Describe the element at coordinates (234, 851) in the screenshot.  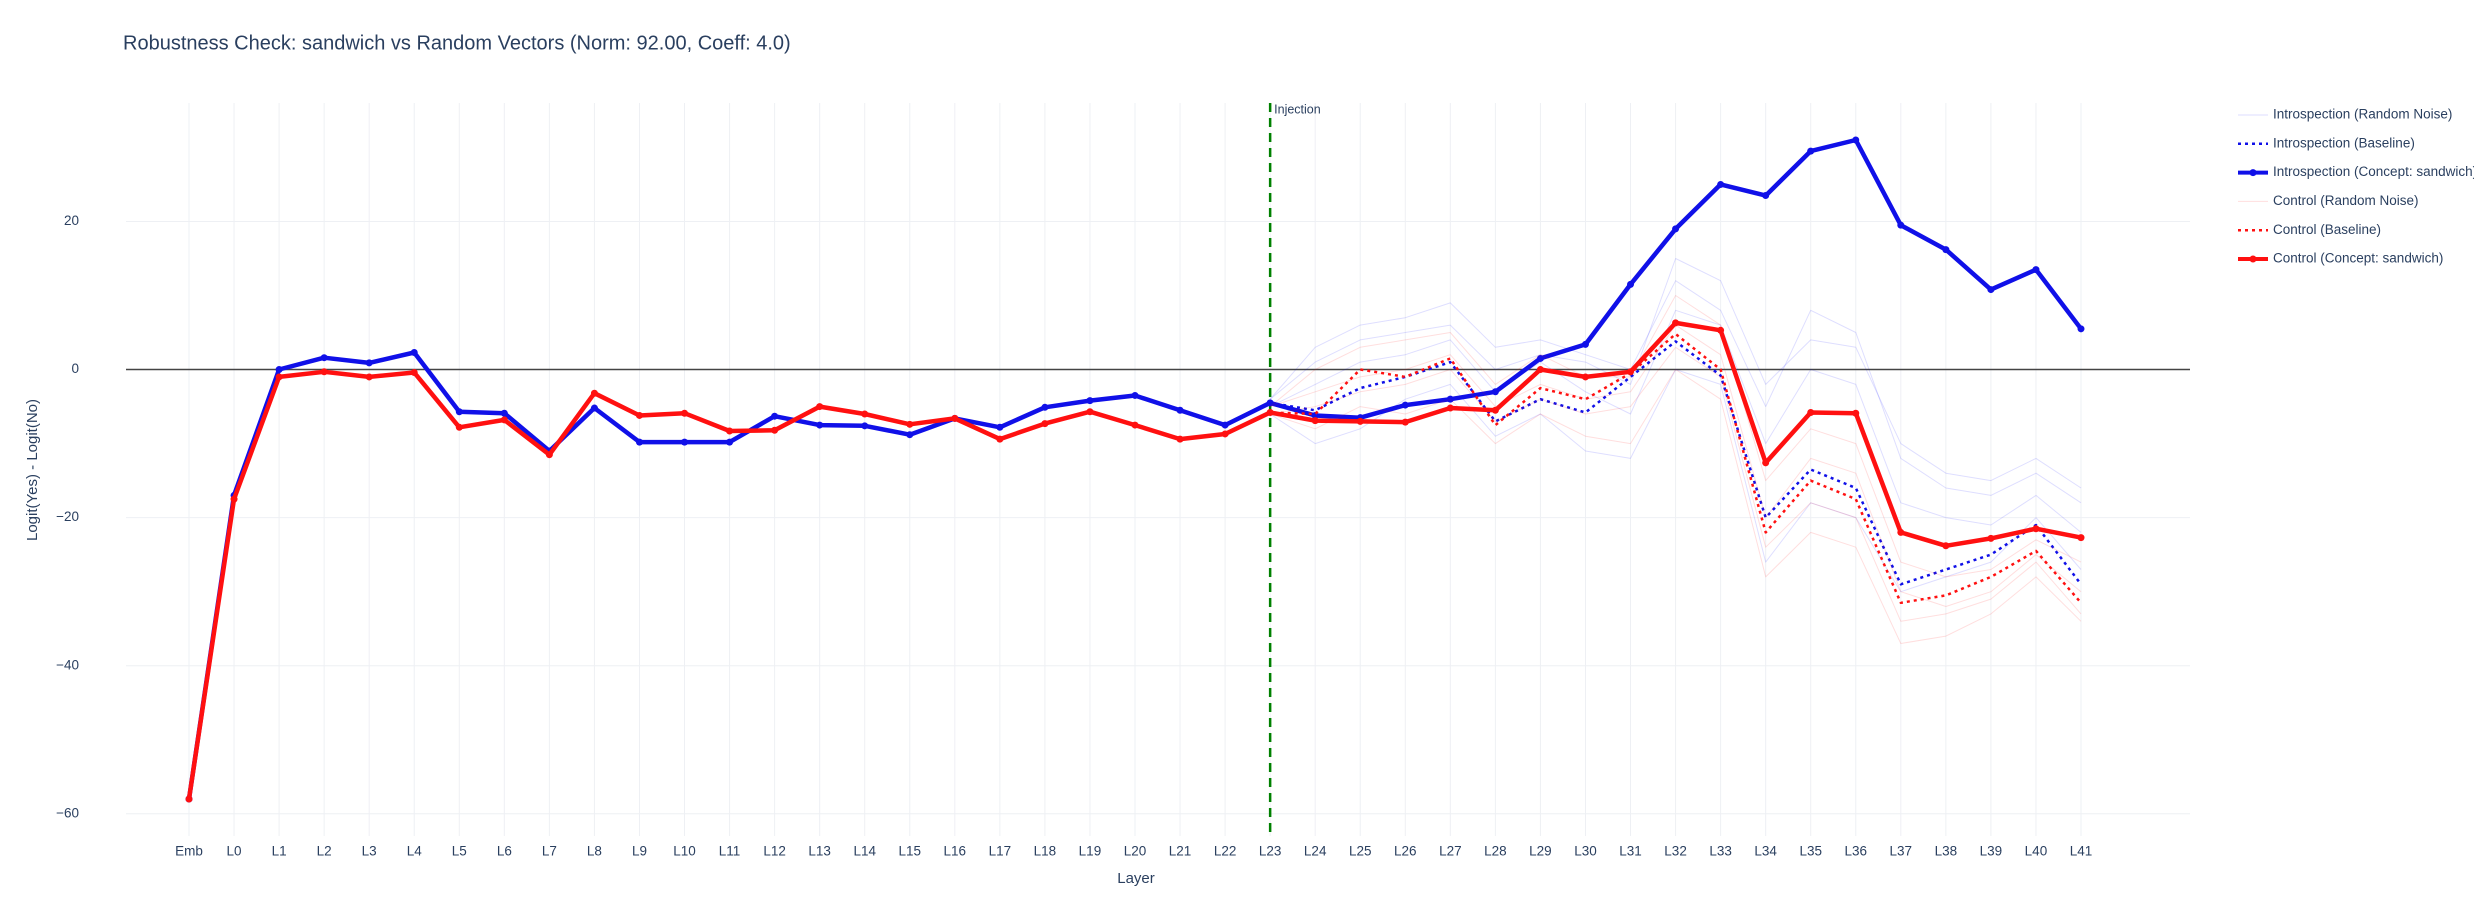
I see `x-tick-label: L0` at that location.